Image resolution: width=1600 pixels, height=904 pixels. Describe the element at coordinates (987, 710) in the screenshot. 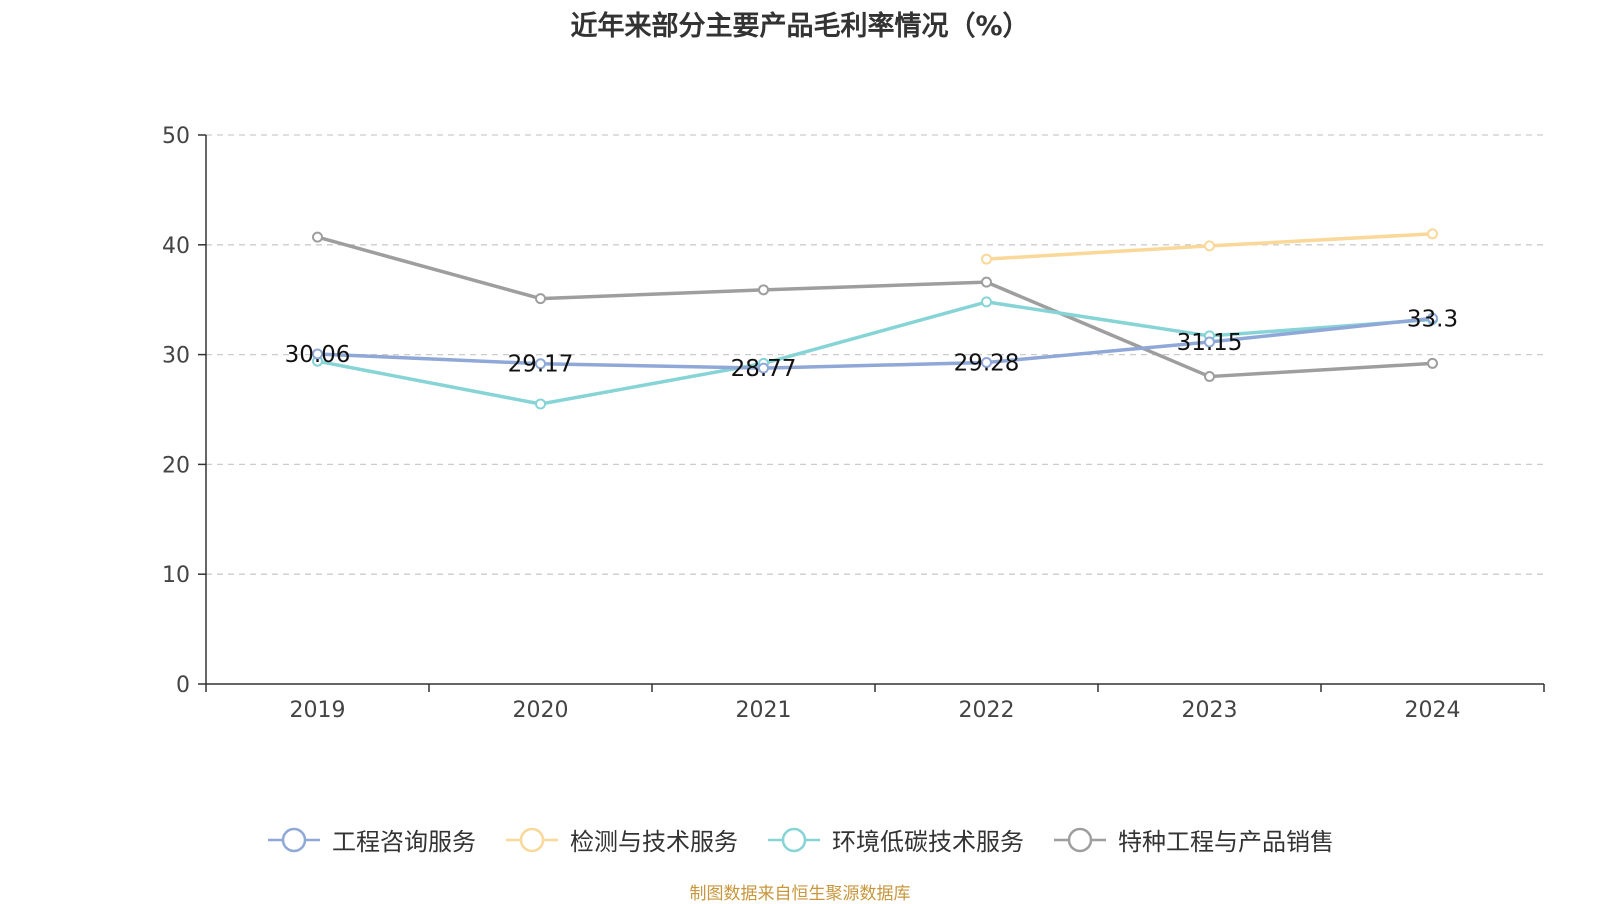

I see `x-tick-label: 2022` at that location.